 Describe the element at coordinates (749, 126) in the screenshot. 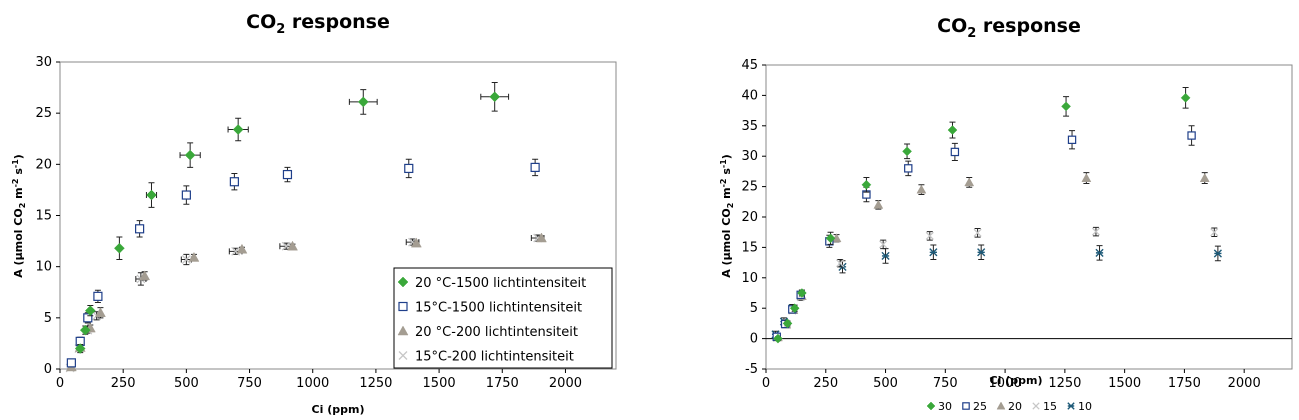

I see `chart-right-y-tick-label: 35` at that location.